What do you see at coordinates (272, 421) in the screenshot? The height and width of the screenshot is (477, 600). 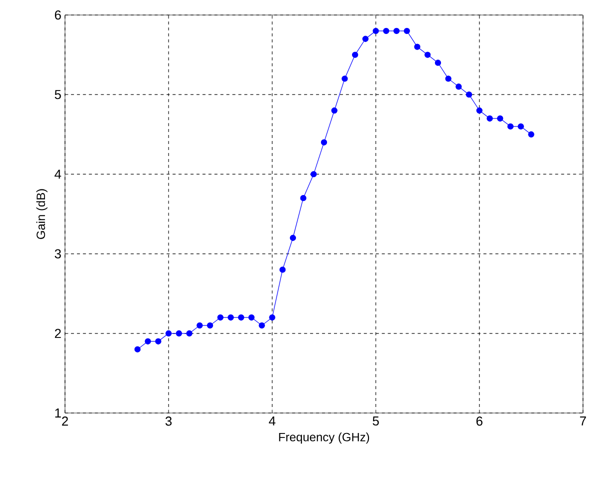 I see `x-tick-label: 4` at bounding box center [272, 421].